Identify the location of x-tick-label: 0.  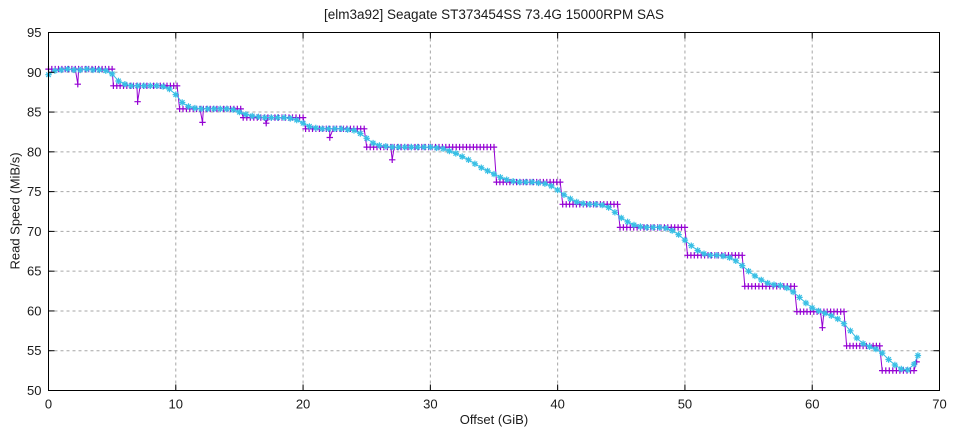
(48, 404).